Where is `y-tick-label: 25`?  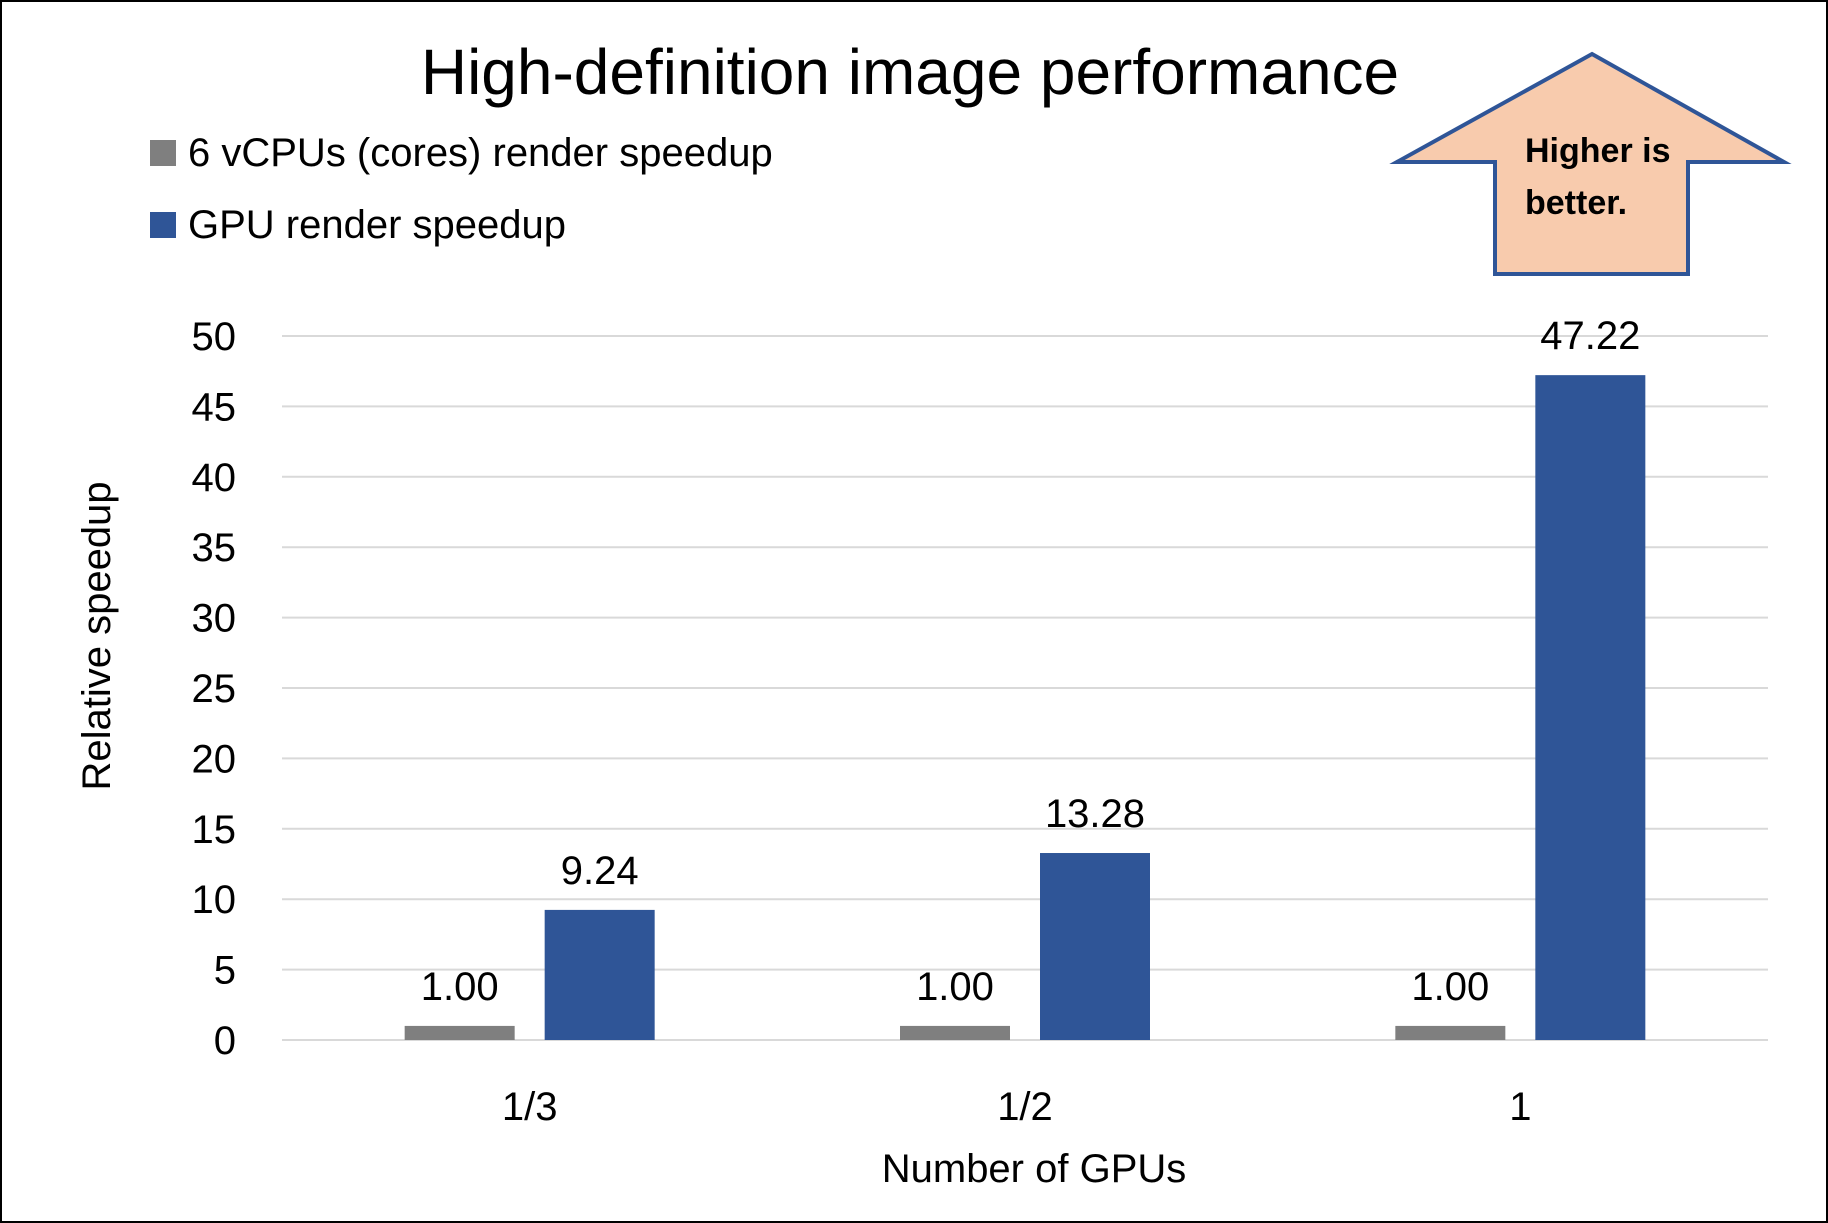
y-tick-label: 25 is located at coordinates (214, 689).